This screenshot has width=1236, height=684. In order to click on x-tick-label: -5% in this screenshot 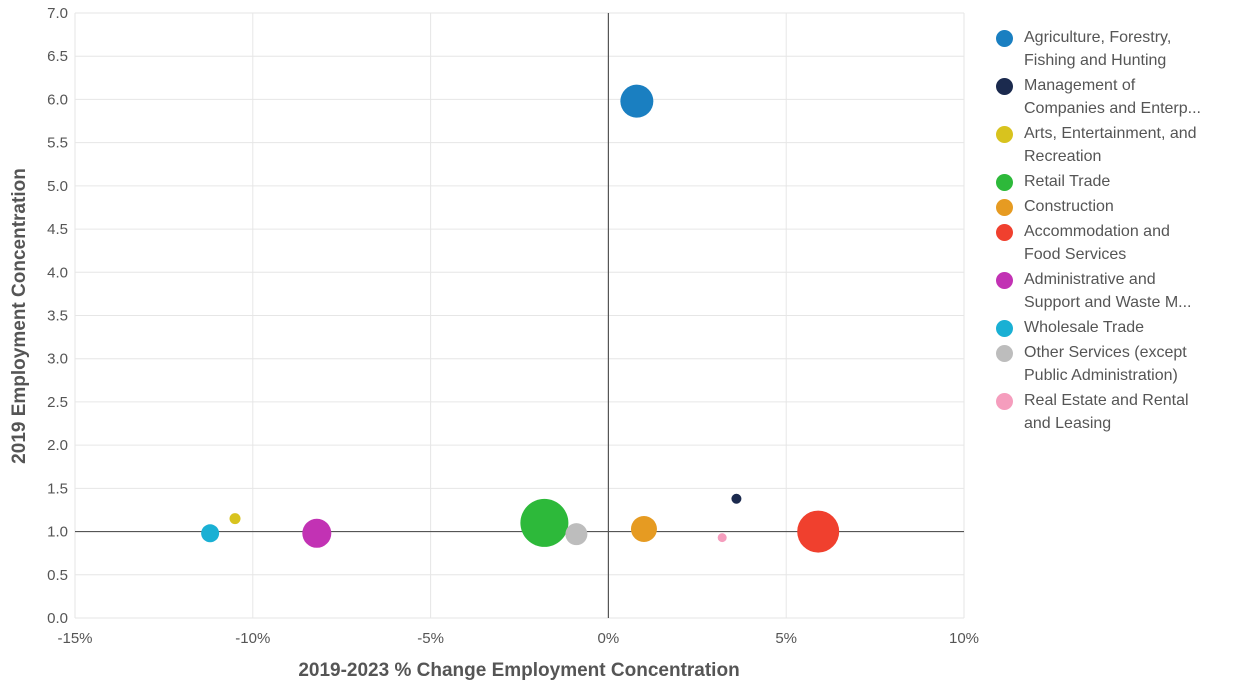, I will do `click(430, 638)`.